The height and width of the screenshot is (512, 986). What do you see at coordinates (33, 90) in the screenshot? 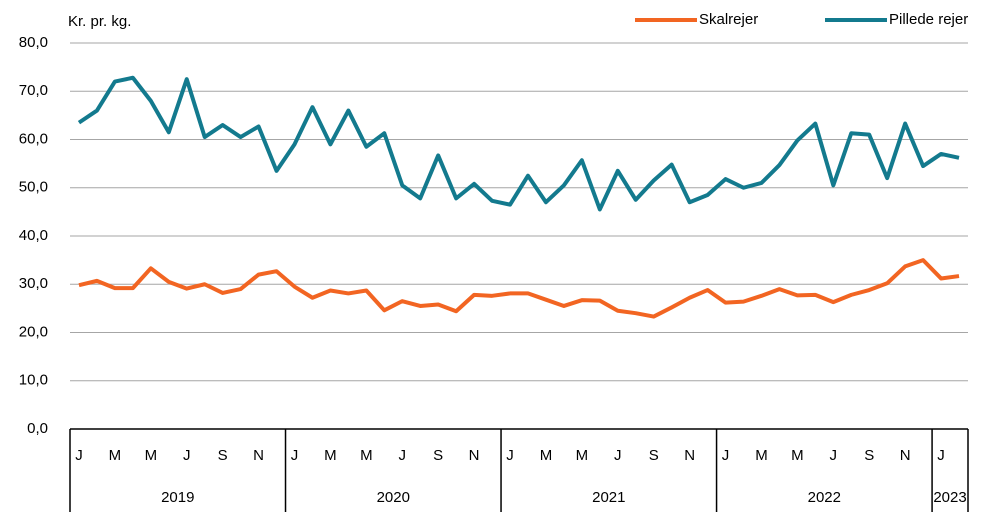
I see `y-tick-label: 70,0` at bounding box center [33, 90].